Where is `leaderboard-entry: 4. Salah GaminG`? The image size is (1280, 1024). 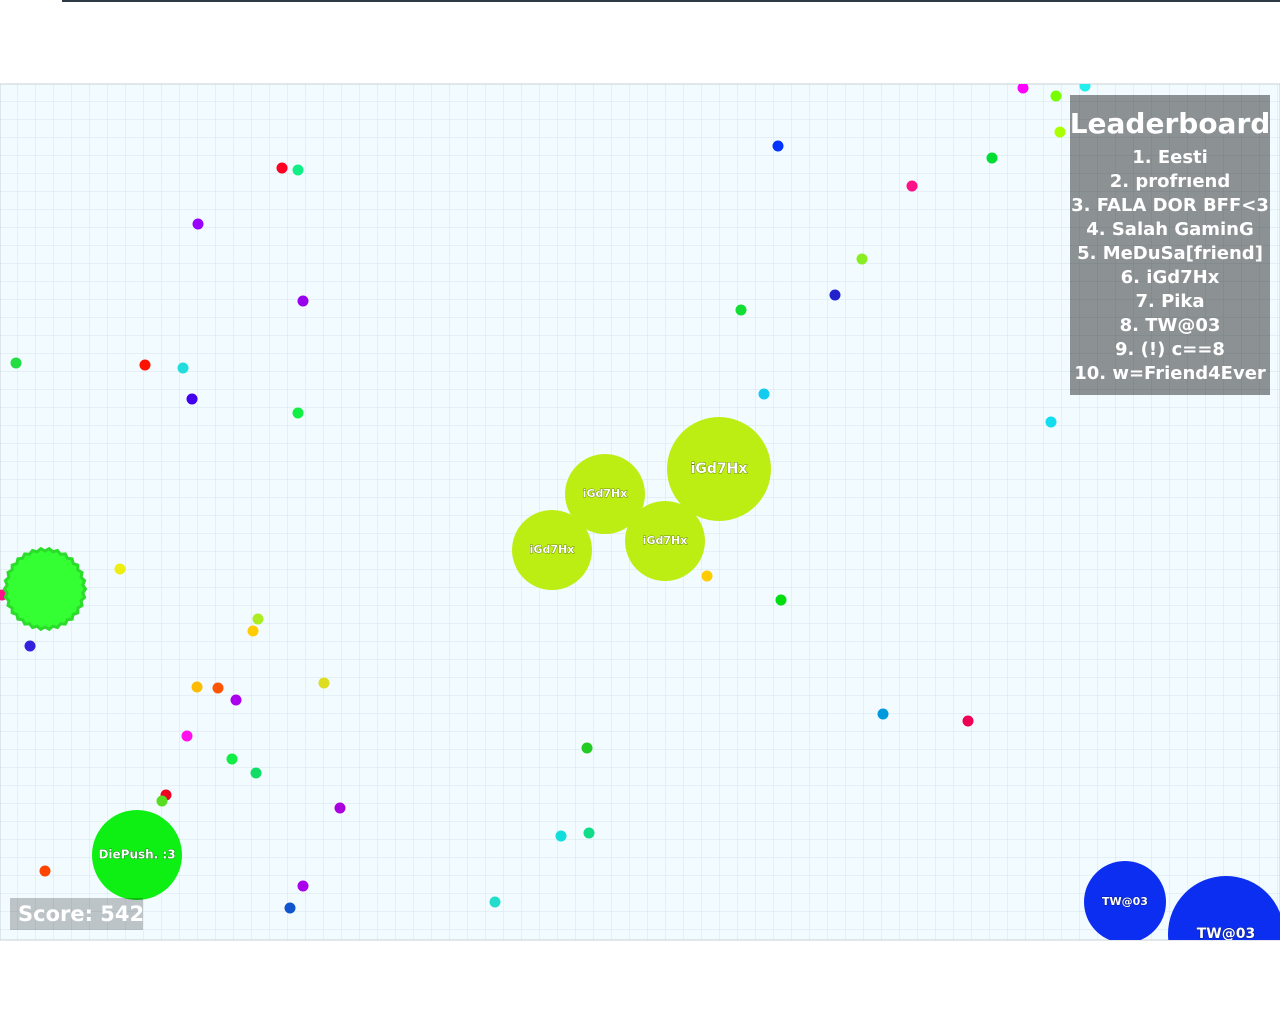
leaderboard-entry: 4. Salah GaminG is located at coordinates (1170, 229).